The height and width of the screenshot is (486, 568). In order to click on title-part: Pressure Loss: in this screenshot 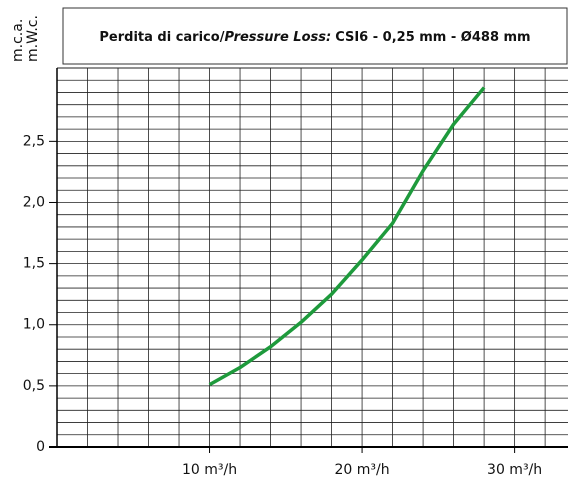, I will do `click(277, 37)`.